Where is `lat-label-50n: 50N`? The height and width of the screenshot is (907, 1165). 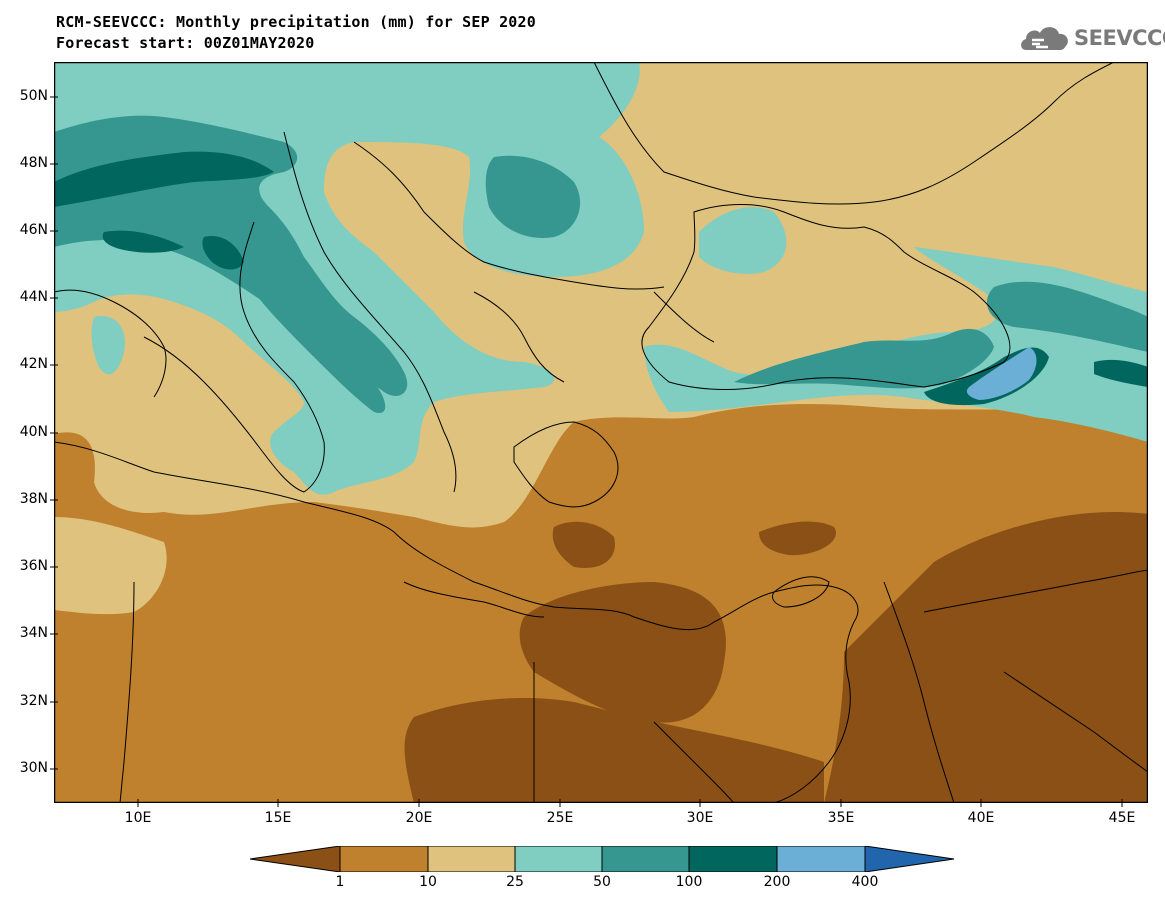 lat-label-50n: 50N is located at coordinates (33, 96).